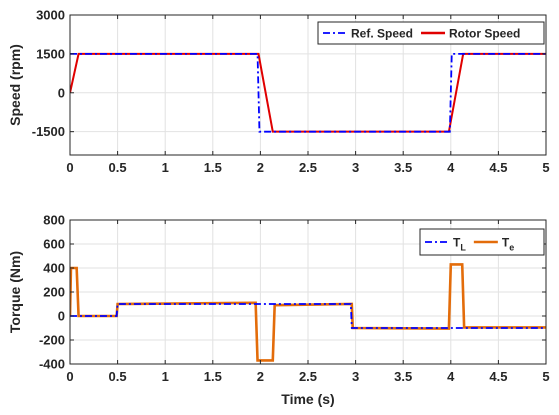 Image resolution: width=559 pixels, height=415 pixels. Describe the element at coordinates (50, 53) in the screenshot. I see `y-tick-label: 1500` at that location.